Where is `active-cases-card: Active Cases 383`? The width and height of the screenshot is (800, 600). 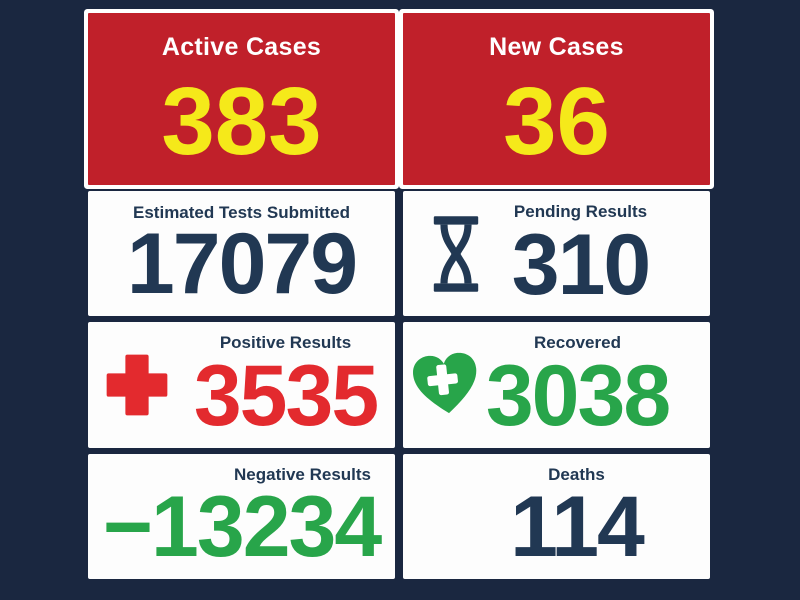 active-cases-card: Active Cases 383 is located at coordinates (241, 99).